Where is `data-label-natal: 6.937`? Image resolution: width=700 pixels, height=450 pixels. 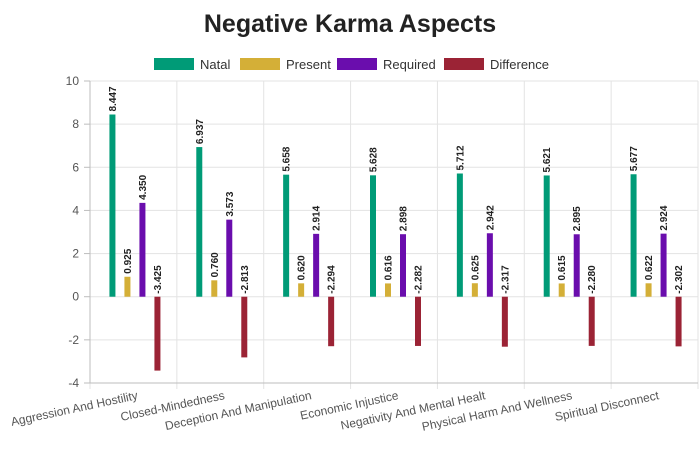
data-label-natal: 6.937 is located at coordinates (200, 131).